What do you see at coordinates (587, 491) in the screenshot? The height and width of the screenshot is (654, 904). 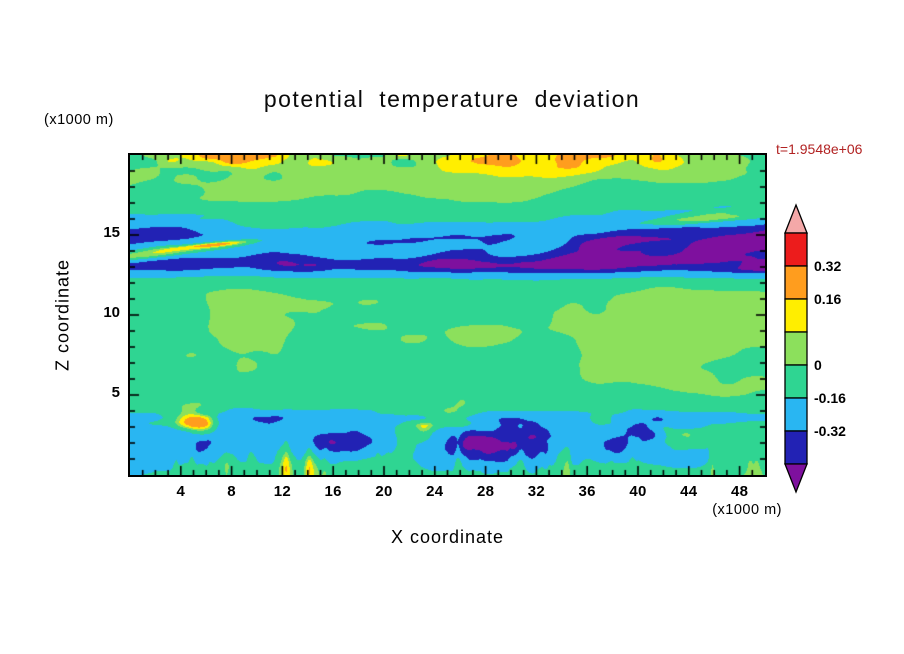 I see `x-tick-label: 36` at bounding box center [587, 491].